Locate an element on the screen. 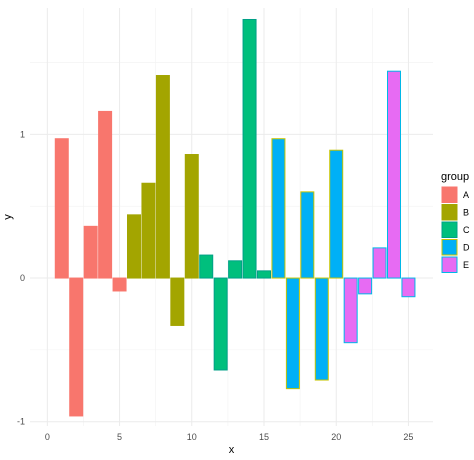 The image size is (474, 460). legend-label-d: D is located at coordinates (466, 247).